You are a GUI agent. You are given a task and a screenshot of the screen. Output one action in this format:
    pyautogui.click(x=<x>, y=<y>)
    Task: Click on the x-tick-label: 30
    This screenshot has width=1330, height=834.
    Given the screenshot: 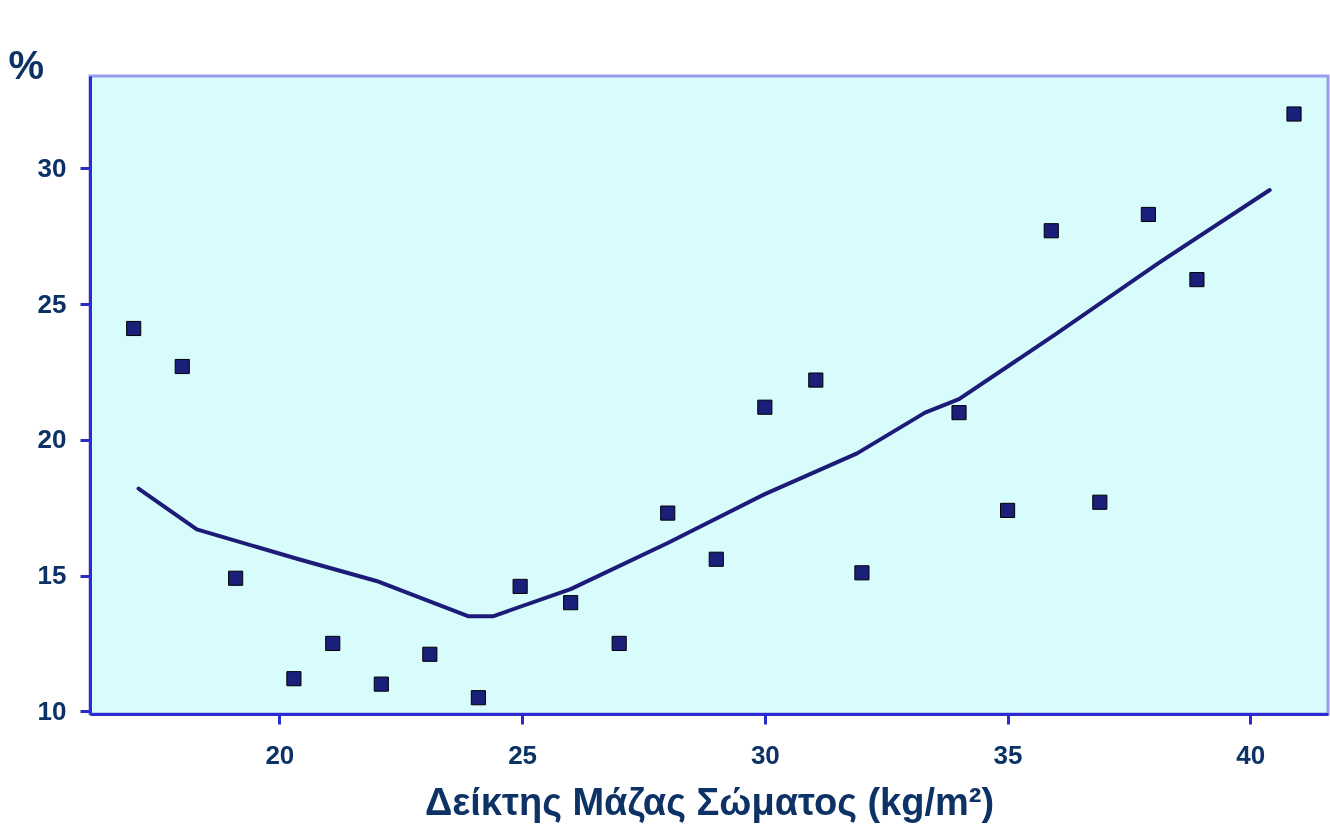 What is the action you would take?
    pyautogui.click(x=765, y=754)
    